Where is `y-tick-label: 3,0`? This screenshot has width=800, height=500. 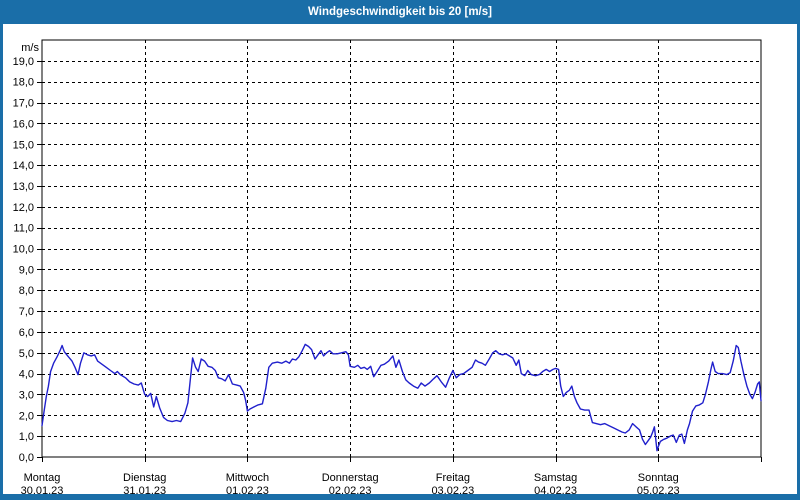 y-tick-label: 3,0 is located at coordinates (26, 395).